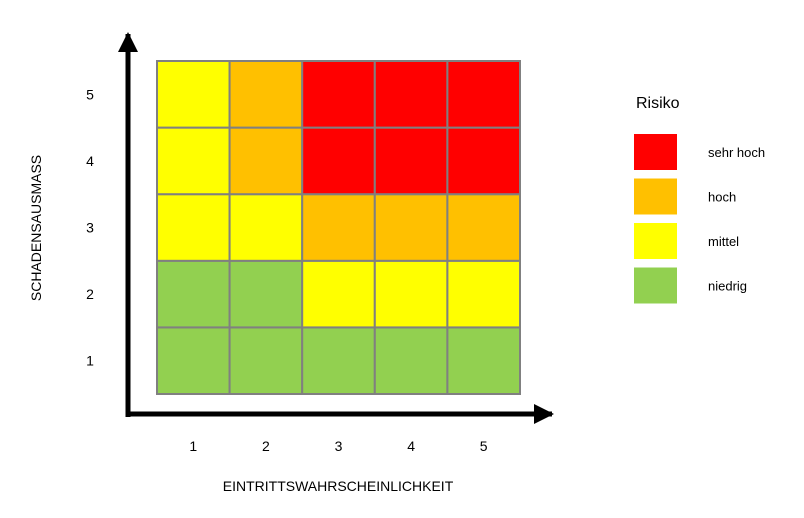 This screenshot has width=804, height=518. Describe the element at coordinates (483, 360) in the screenshot. I see `matrix-cell-x5-y1` at that location.